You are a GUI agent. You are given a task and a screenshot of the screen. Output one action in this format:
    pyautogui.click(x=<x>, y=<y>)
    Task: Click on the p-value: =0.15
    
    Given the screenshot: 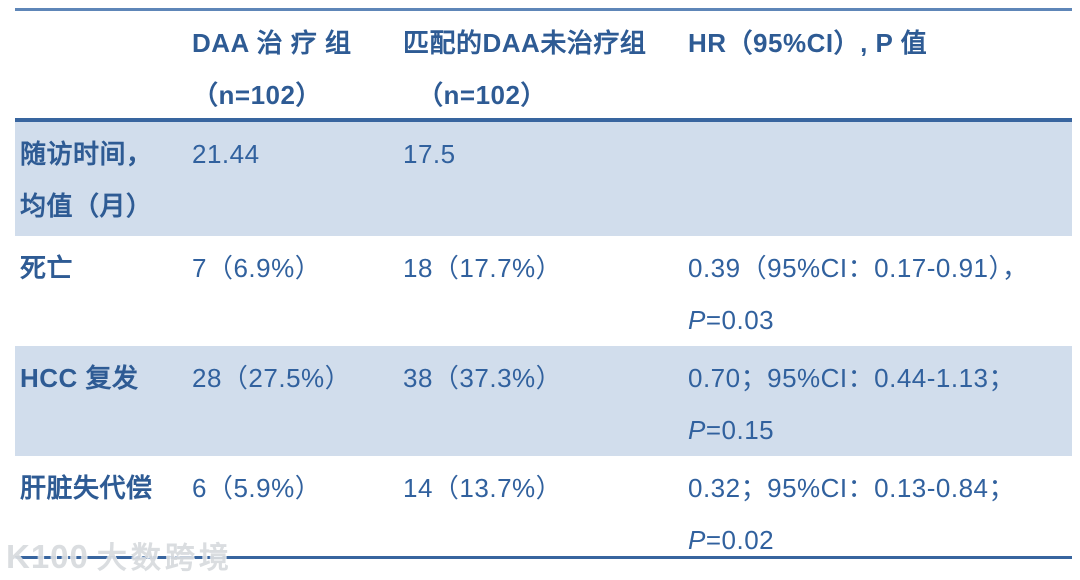 What is the action you would take?
    pyautogui.click(x=740, y=430)
    